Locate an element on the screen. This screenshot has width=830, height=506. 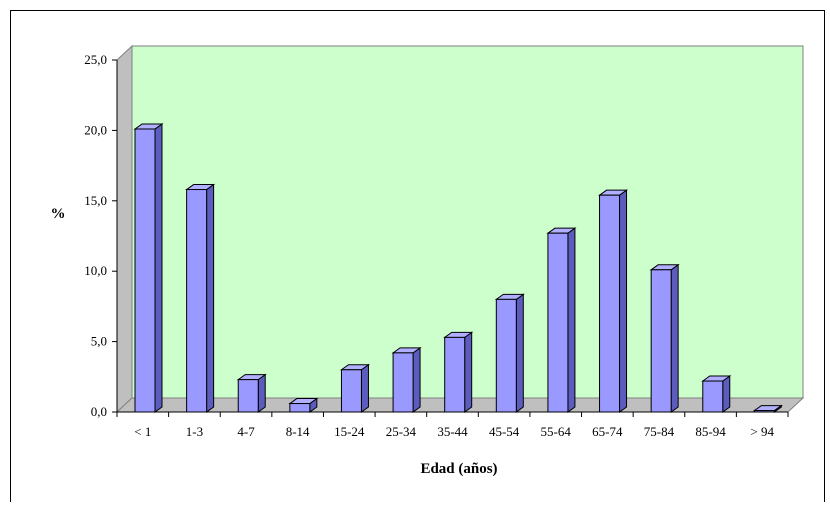
x-tick-label: > 94 is located at coordinates (762, 431).